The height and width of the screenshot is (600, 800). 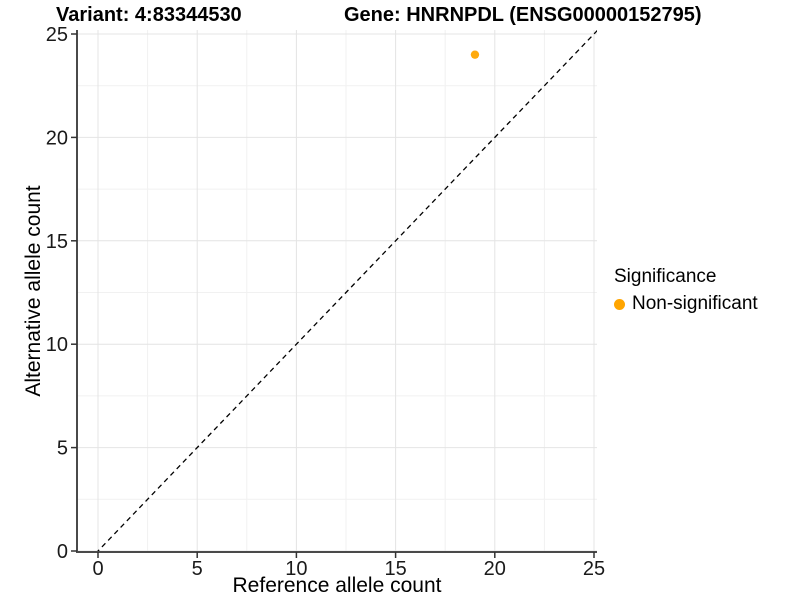 I want to click on legend-marker-circle-icon, so click(x=619, y=304).